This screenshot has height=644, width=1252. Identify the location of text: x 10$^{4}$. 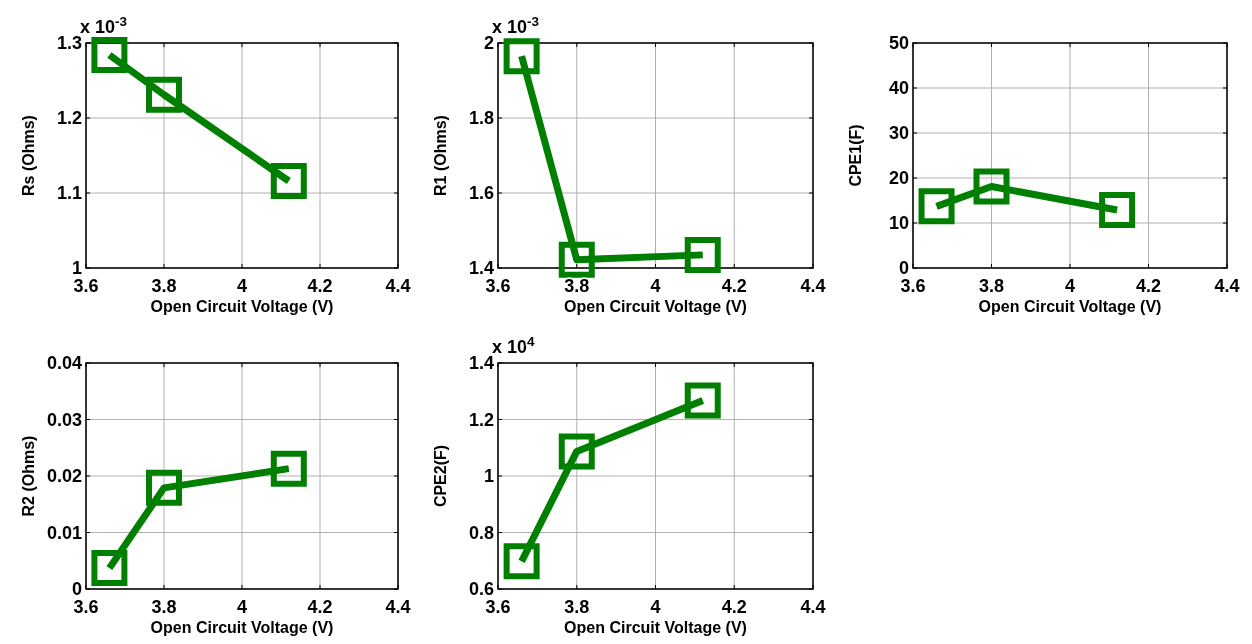
(514, 345).